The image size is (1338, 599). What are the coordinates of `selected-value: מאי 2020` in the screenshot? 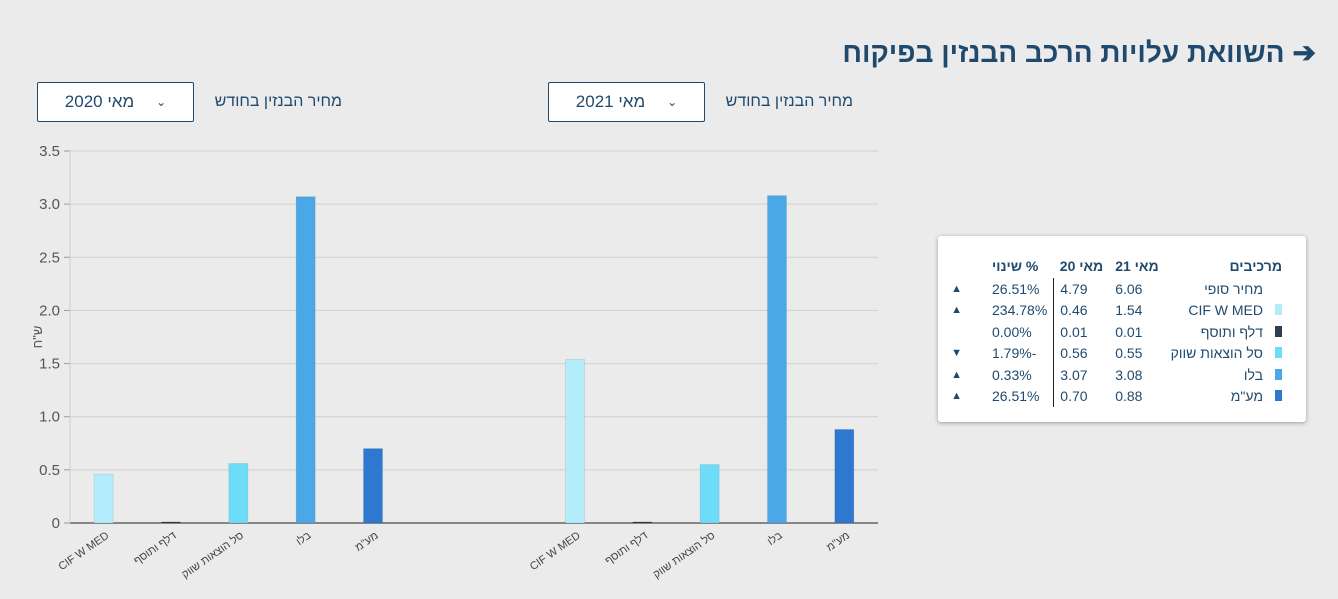 It's located at (99, 101).